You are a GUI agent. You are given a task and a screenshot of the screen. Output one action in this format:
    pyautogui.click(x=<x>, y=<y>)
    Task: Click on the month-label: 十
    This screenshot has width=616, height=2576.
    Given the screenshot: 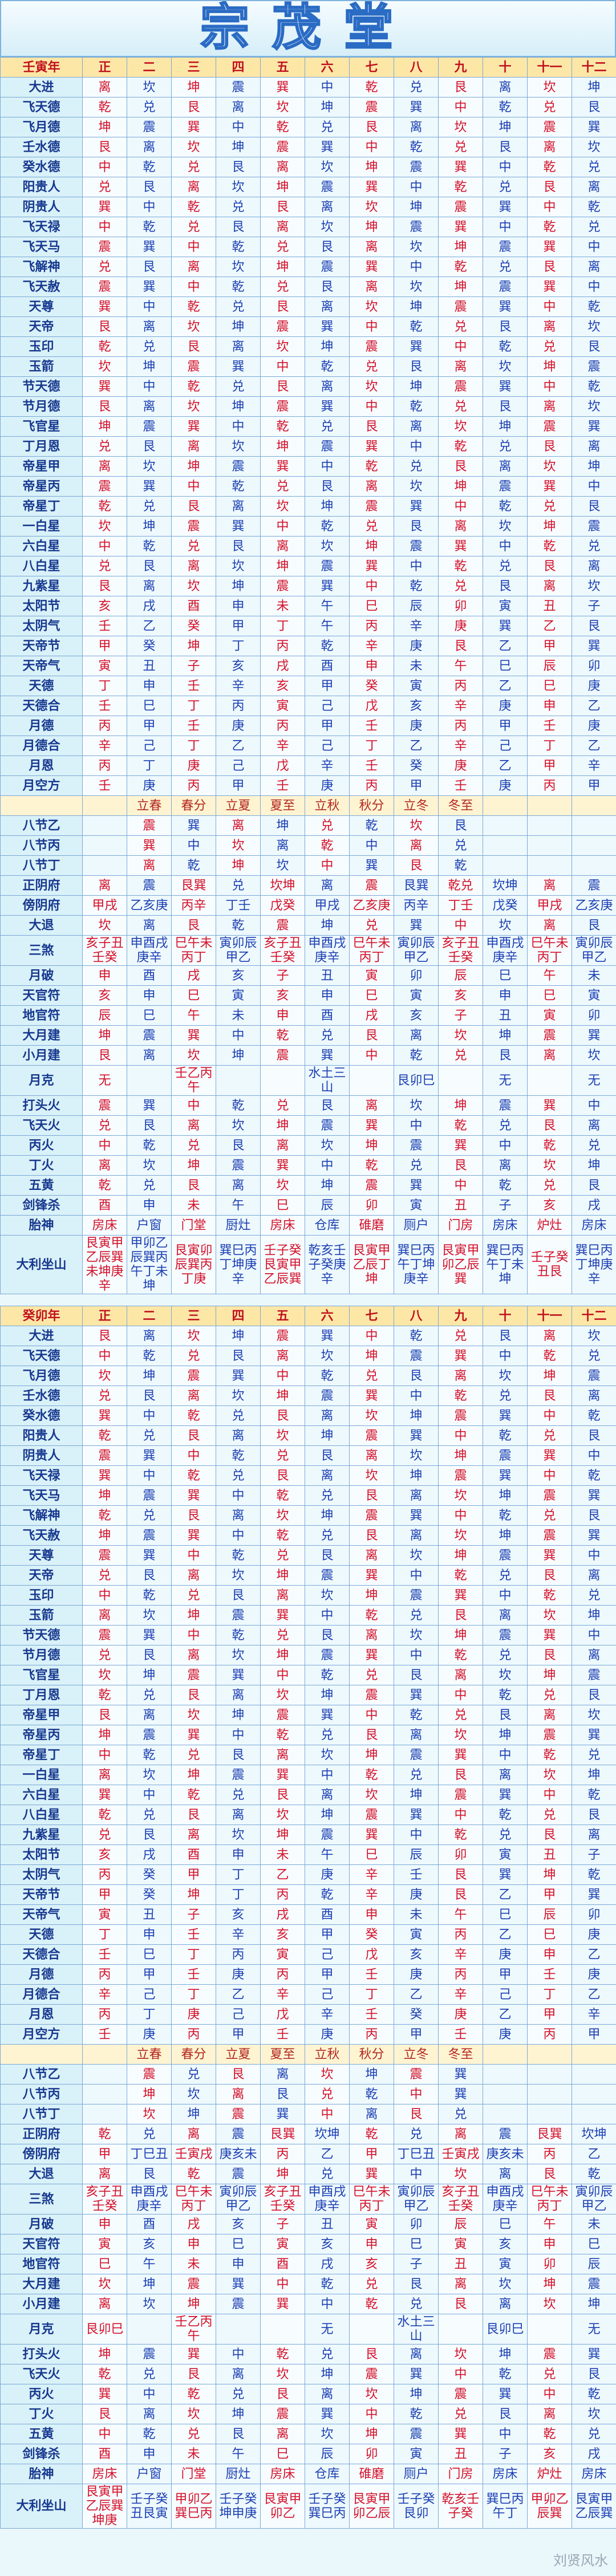 What is the action you would take?
    pyautogui.click(x=506, y=1316)
    